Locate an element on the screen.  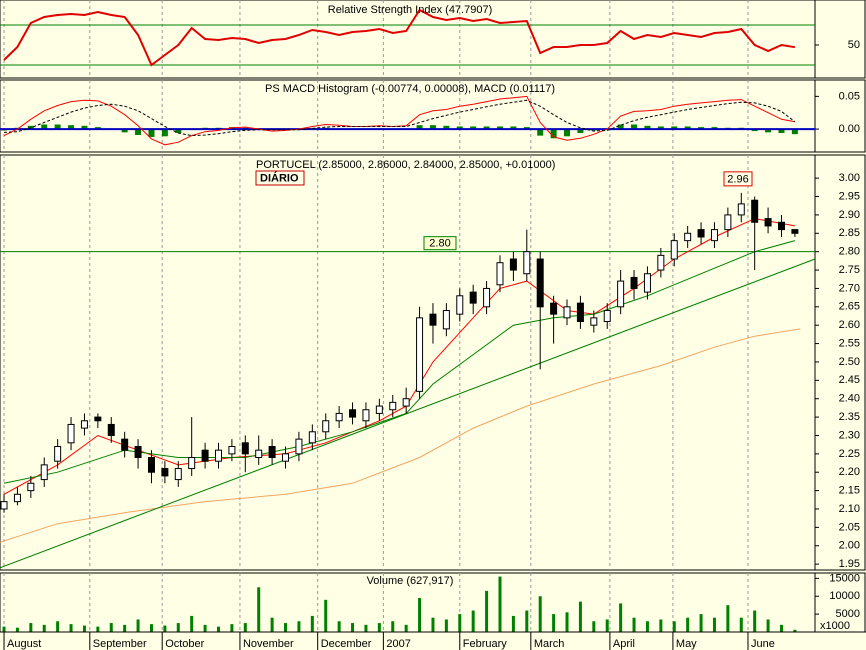
y-tick-label: 2.20 is located at coordinates (849, 472).